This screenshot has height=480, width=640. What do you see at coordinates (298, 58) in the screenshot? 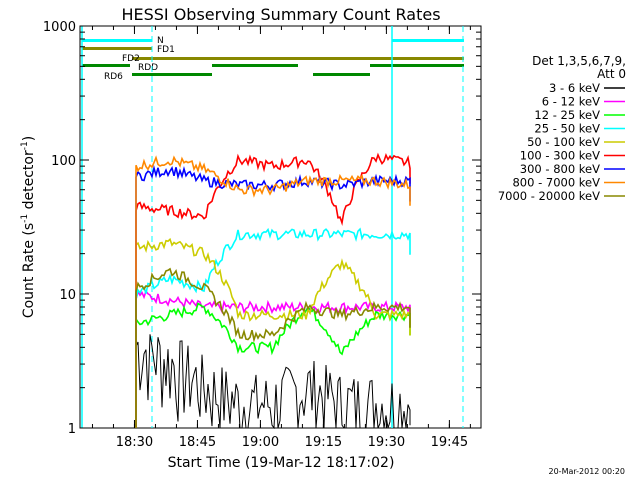
I see `flag-bar-FD2` at bounding box center [298, 58].